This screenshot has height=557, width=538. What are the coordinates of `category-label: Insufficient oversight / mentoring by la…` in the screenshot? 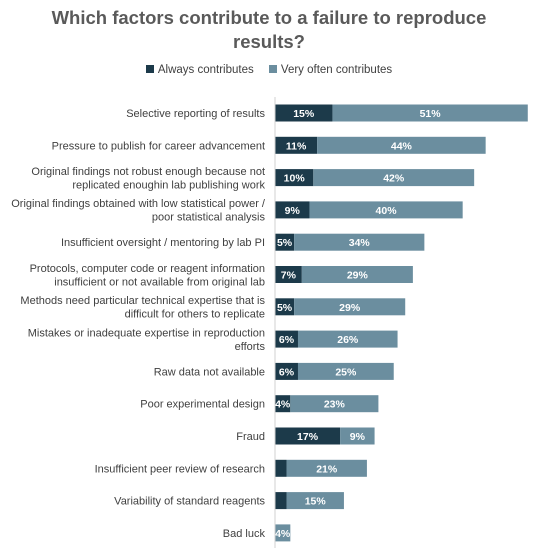 It's located at (163, 243).